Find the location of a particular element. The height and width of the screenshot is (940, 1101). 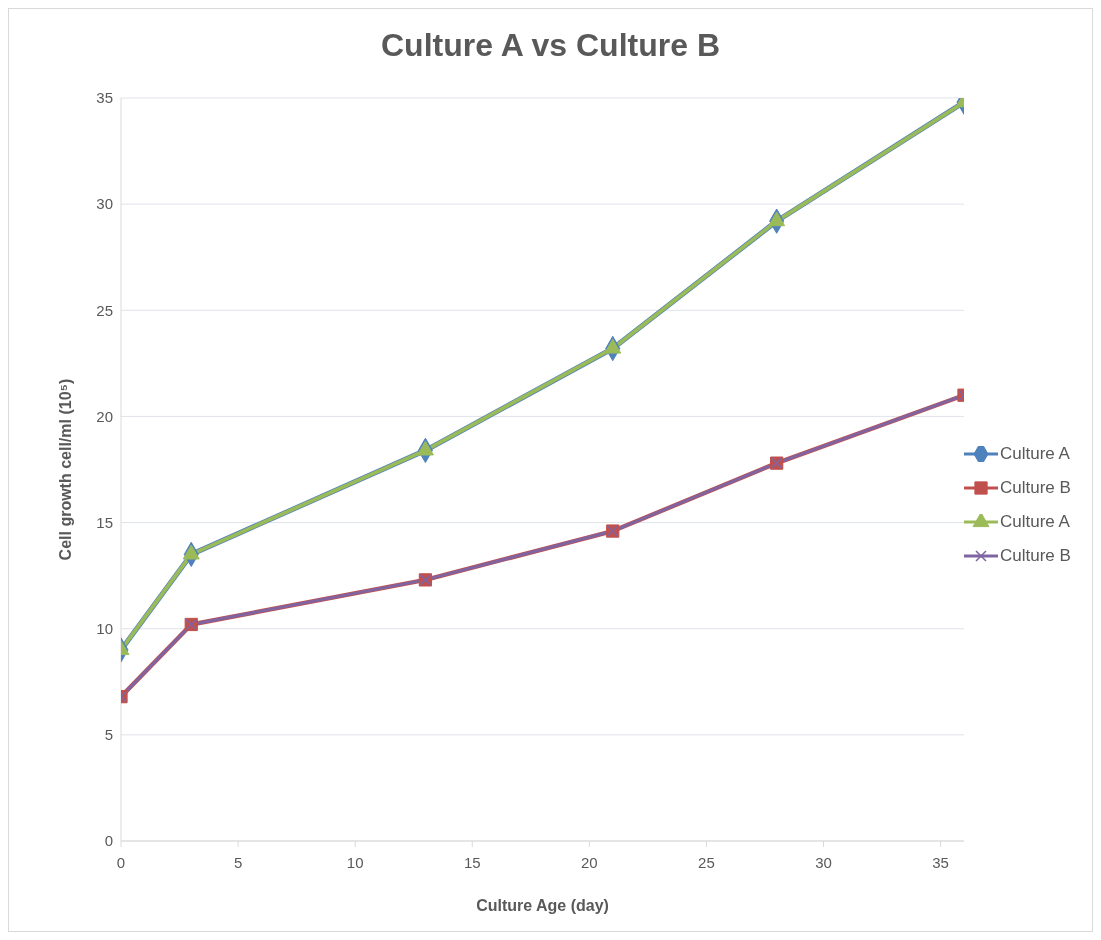

x-tick-label: 15 is located at coordinates (472, 862).